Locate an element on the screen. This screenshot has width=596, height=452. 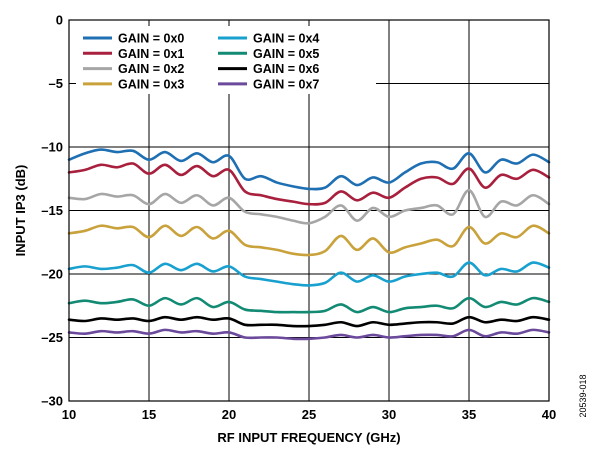
legend-label: GAIN = 0x4 is located at coordinates (286, 39).